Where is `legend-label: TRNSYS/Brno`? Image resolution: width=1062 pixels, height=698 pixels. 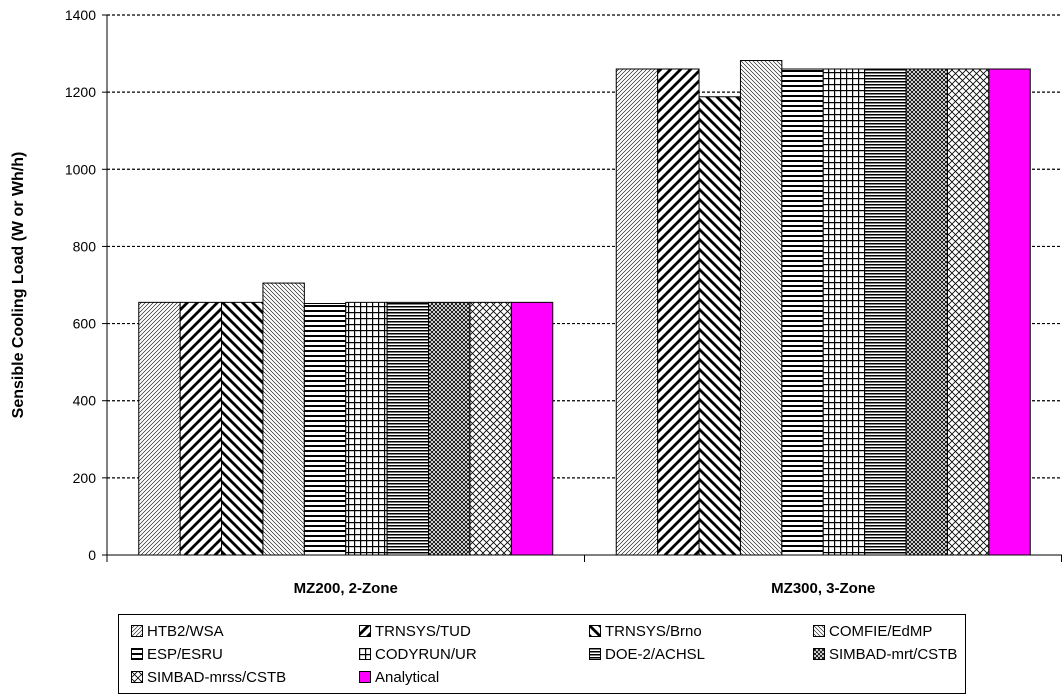 legend-label: TRNSYS/Brno is located at coordinates (653, 631).